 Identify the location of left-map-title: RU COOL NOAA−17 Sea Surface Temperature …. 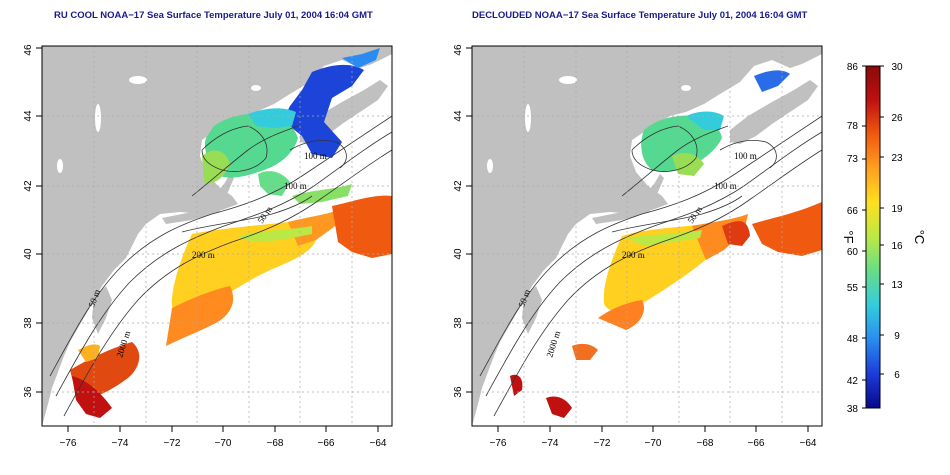
(213, 15).